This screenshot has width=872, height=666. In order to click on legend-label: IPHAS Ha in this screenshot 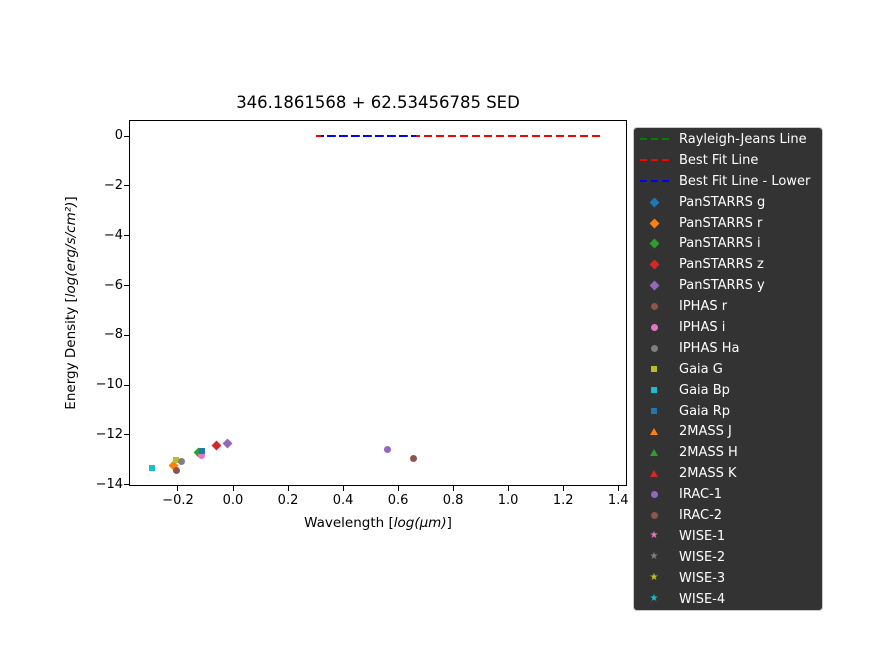, I will do `click(709, 348)`.